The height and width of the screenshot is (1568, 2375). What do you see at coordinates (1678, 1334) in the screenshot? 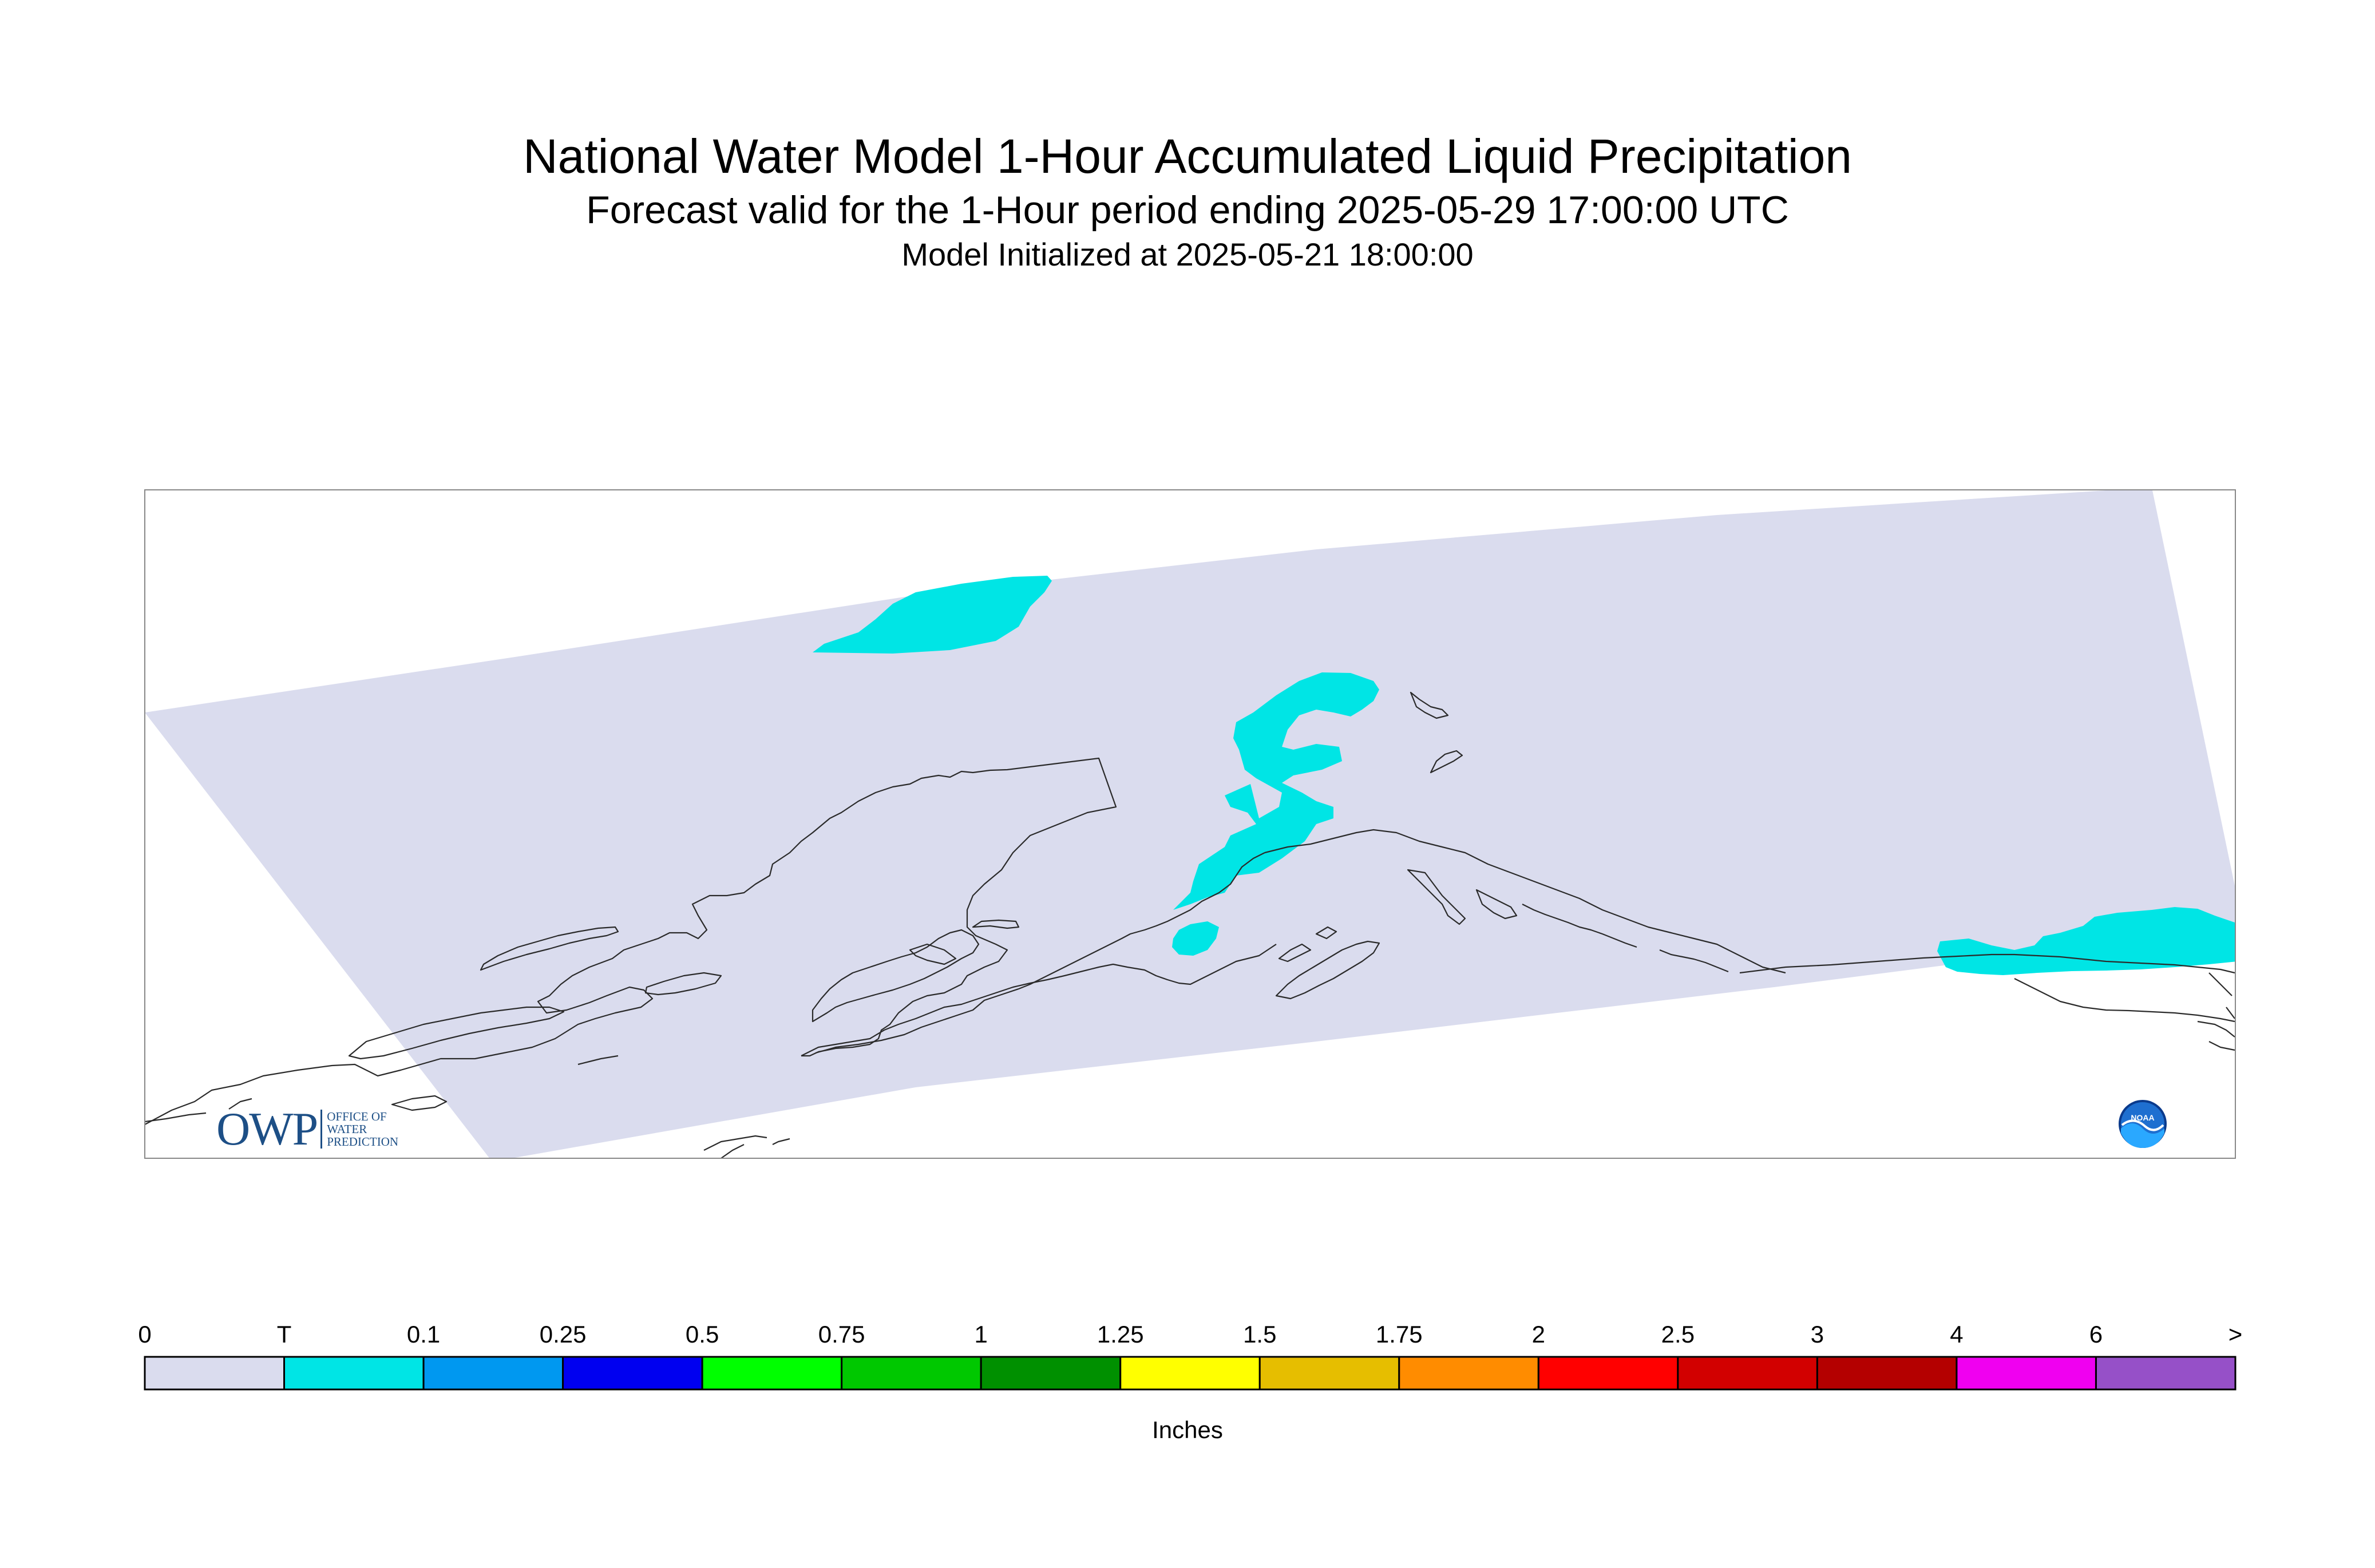
I see `legend-tick-label: 2.5` at bounding box center [1678, 1334].